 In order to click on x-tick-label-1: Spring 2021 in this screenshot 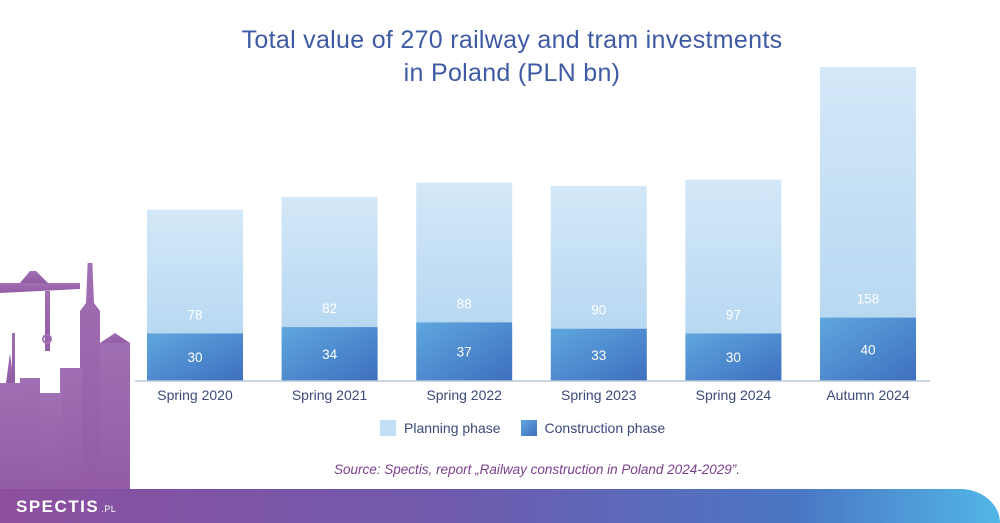, I will do `click(330, 395)`.